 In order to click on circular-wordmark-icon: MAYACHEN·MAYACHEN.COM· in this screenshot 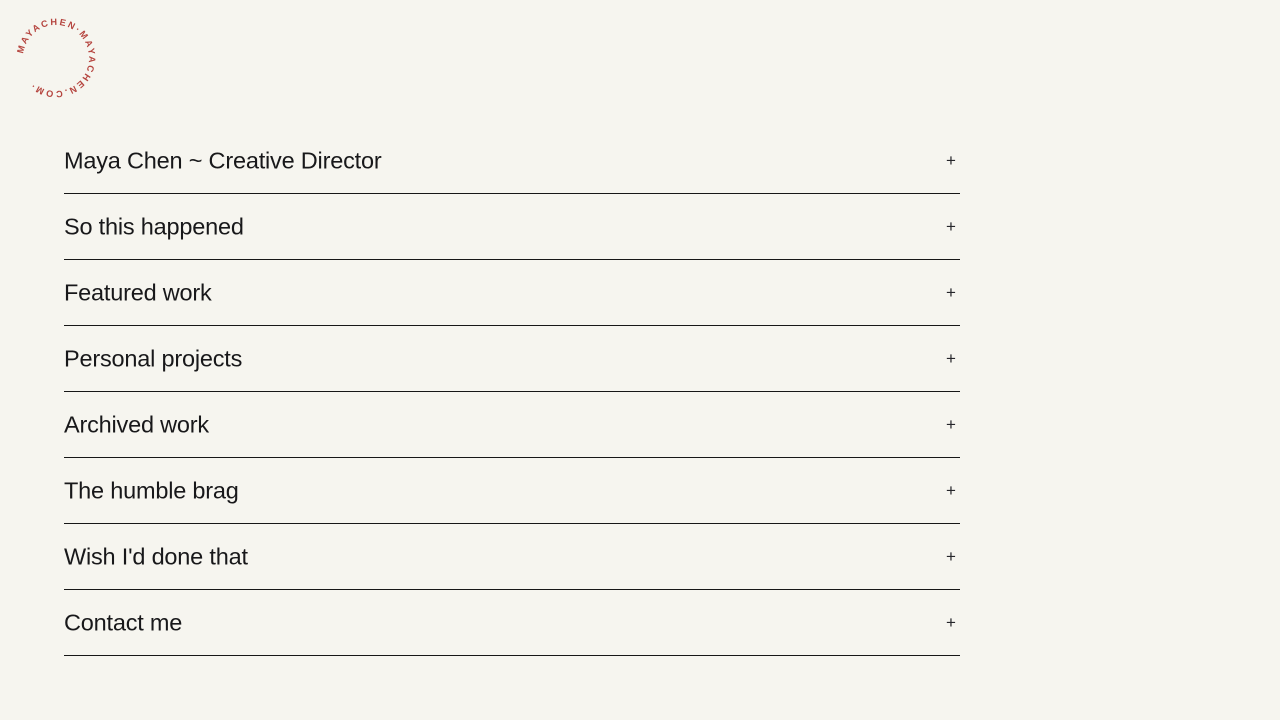, I will do `click(56, 58)`.